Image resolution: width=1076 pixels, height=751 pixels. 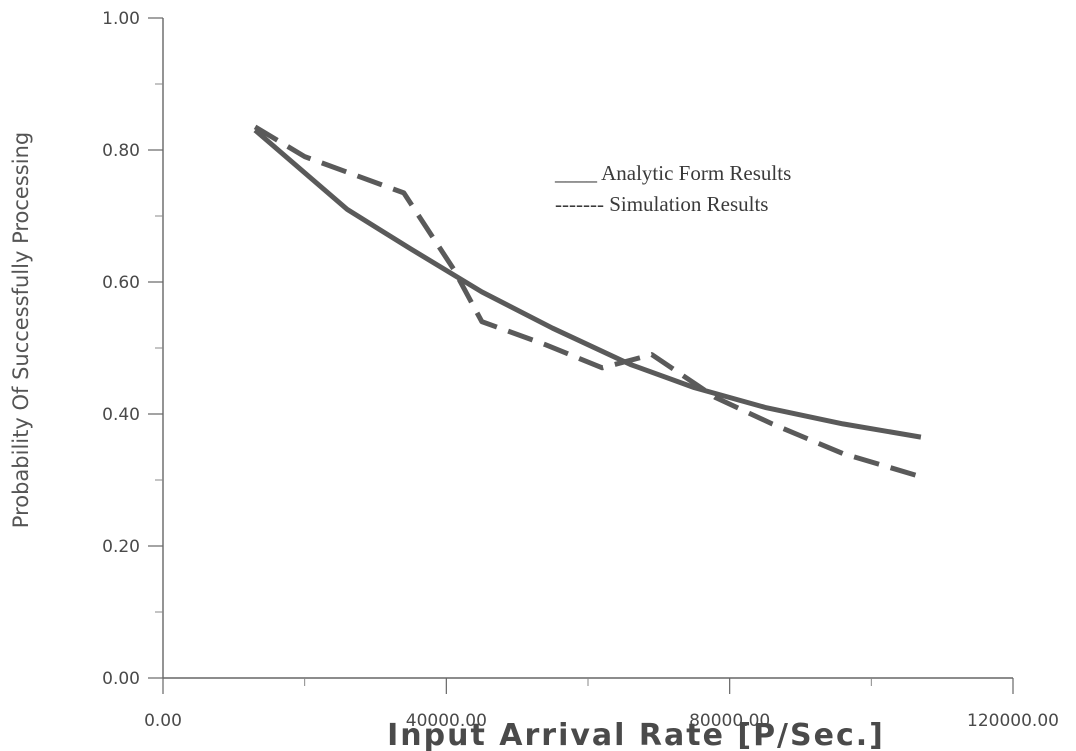 What do you see at coordinates (121, 283) in the screenshot?
I see `y-tick-label: 0.60` at bounding box center [121, 283].